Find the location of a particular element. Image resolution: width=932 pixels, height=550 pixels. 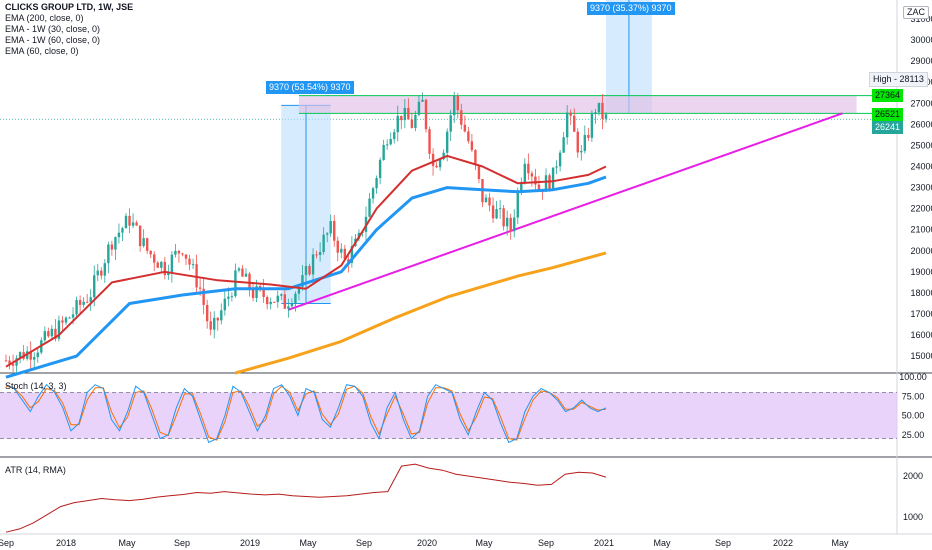

legend-ema-1w-60: EMA - 1W (60, close, 0) is located at coordinates (53, 40).